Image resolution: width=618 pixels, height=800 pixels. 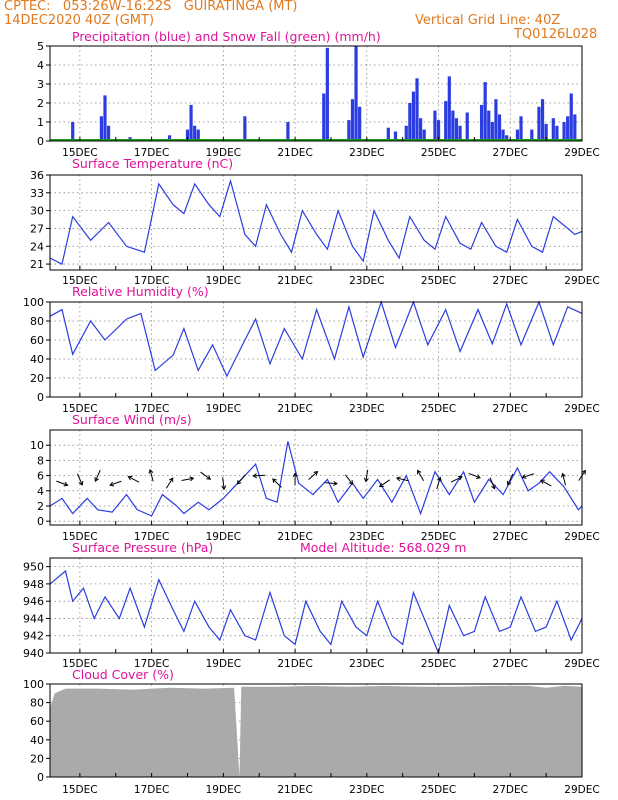 What do you see at coordinates (33, 636) in the screenshot?
I see `y-tick-label: 942` at bounding box center [33, 636].